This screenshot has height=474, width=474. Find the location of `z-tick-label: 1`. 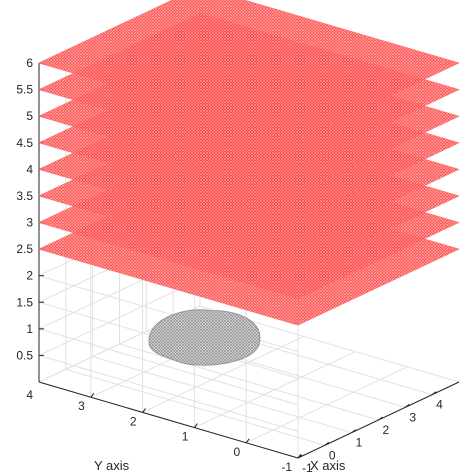

z-tick-label: 1 is located at coordinates (29, 329).